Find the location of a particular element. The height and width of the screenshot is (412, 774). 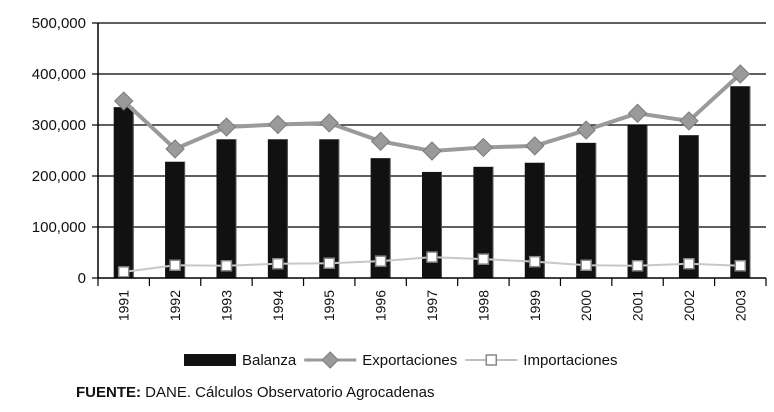

x-tick-label: 1994 is located at coordinates (278, 305).